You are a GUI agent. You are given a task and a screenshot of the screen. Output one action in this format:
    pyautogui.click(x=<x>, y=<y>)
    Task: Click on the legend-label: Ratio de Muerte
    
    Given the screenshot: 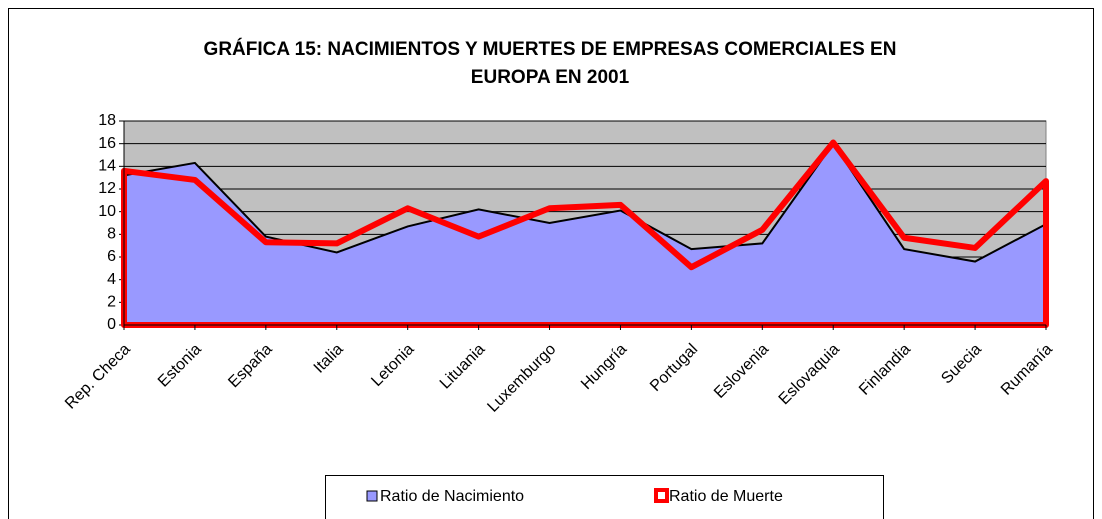 What is the action you would take?
    pyautogui.click(x=726, y=496)
    